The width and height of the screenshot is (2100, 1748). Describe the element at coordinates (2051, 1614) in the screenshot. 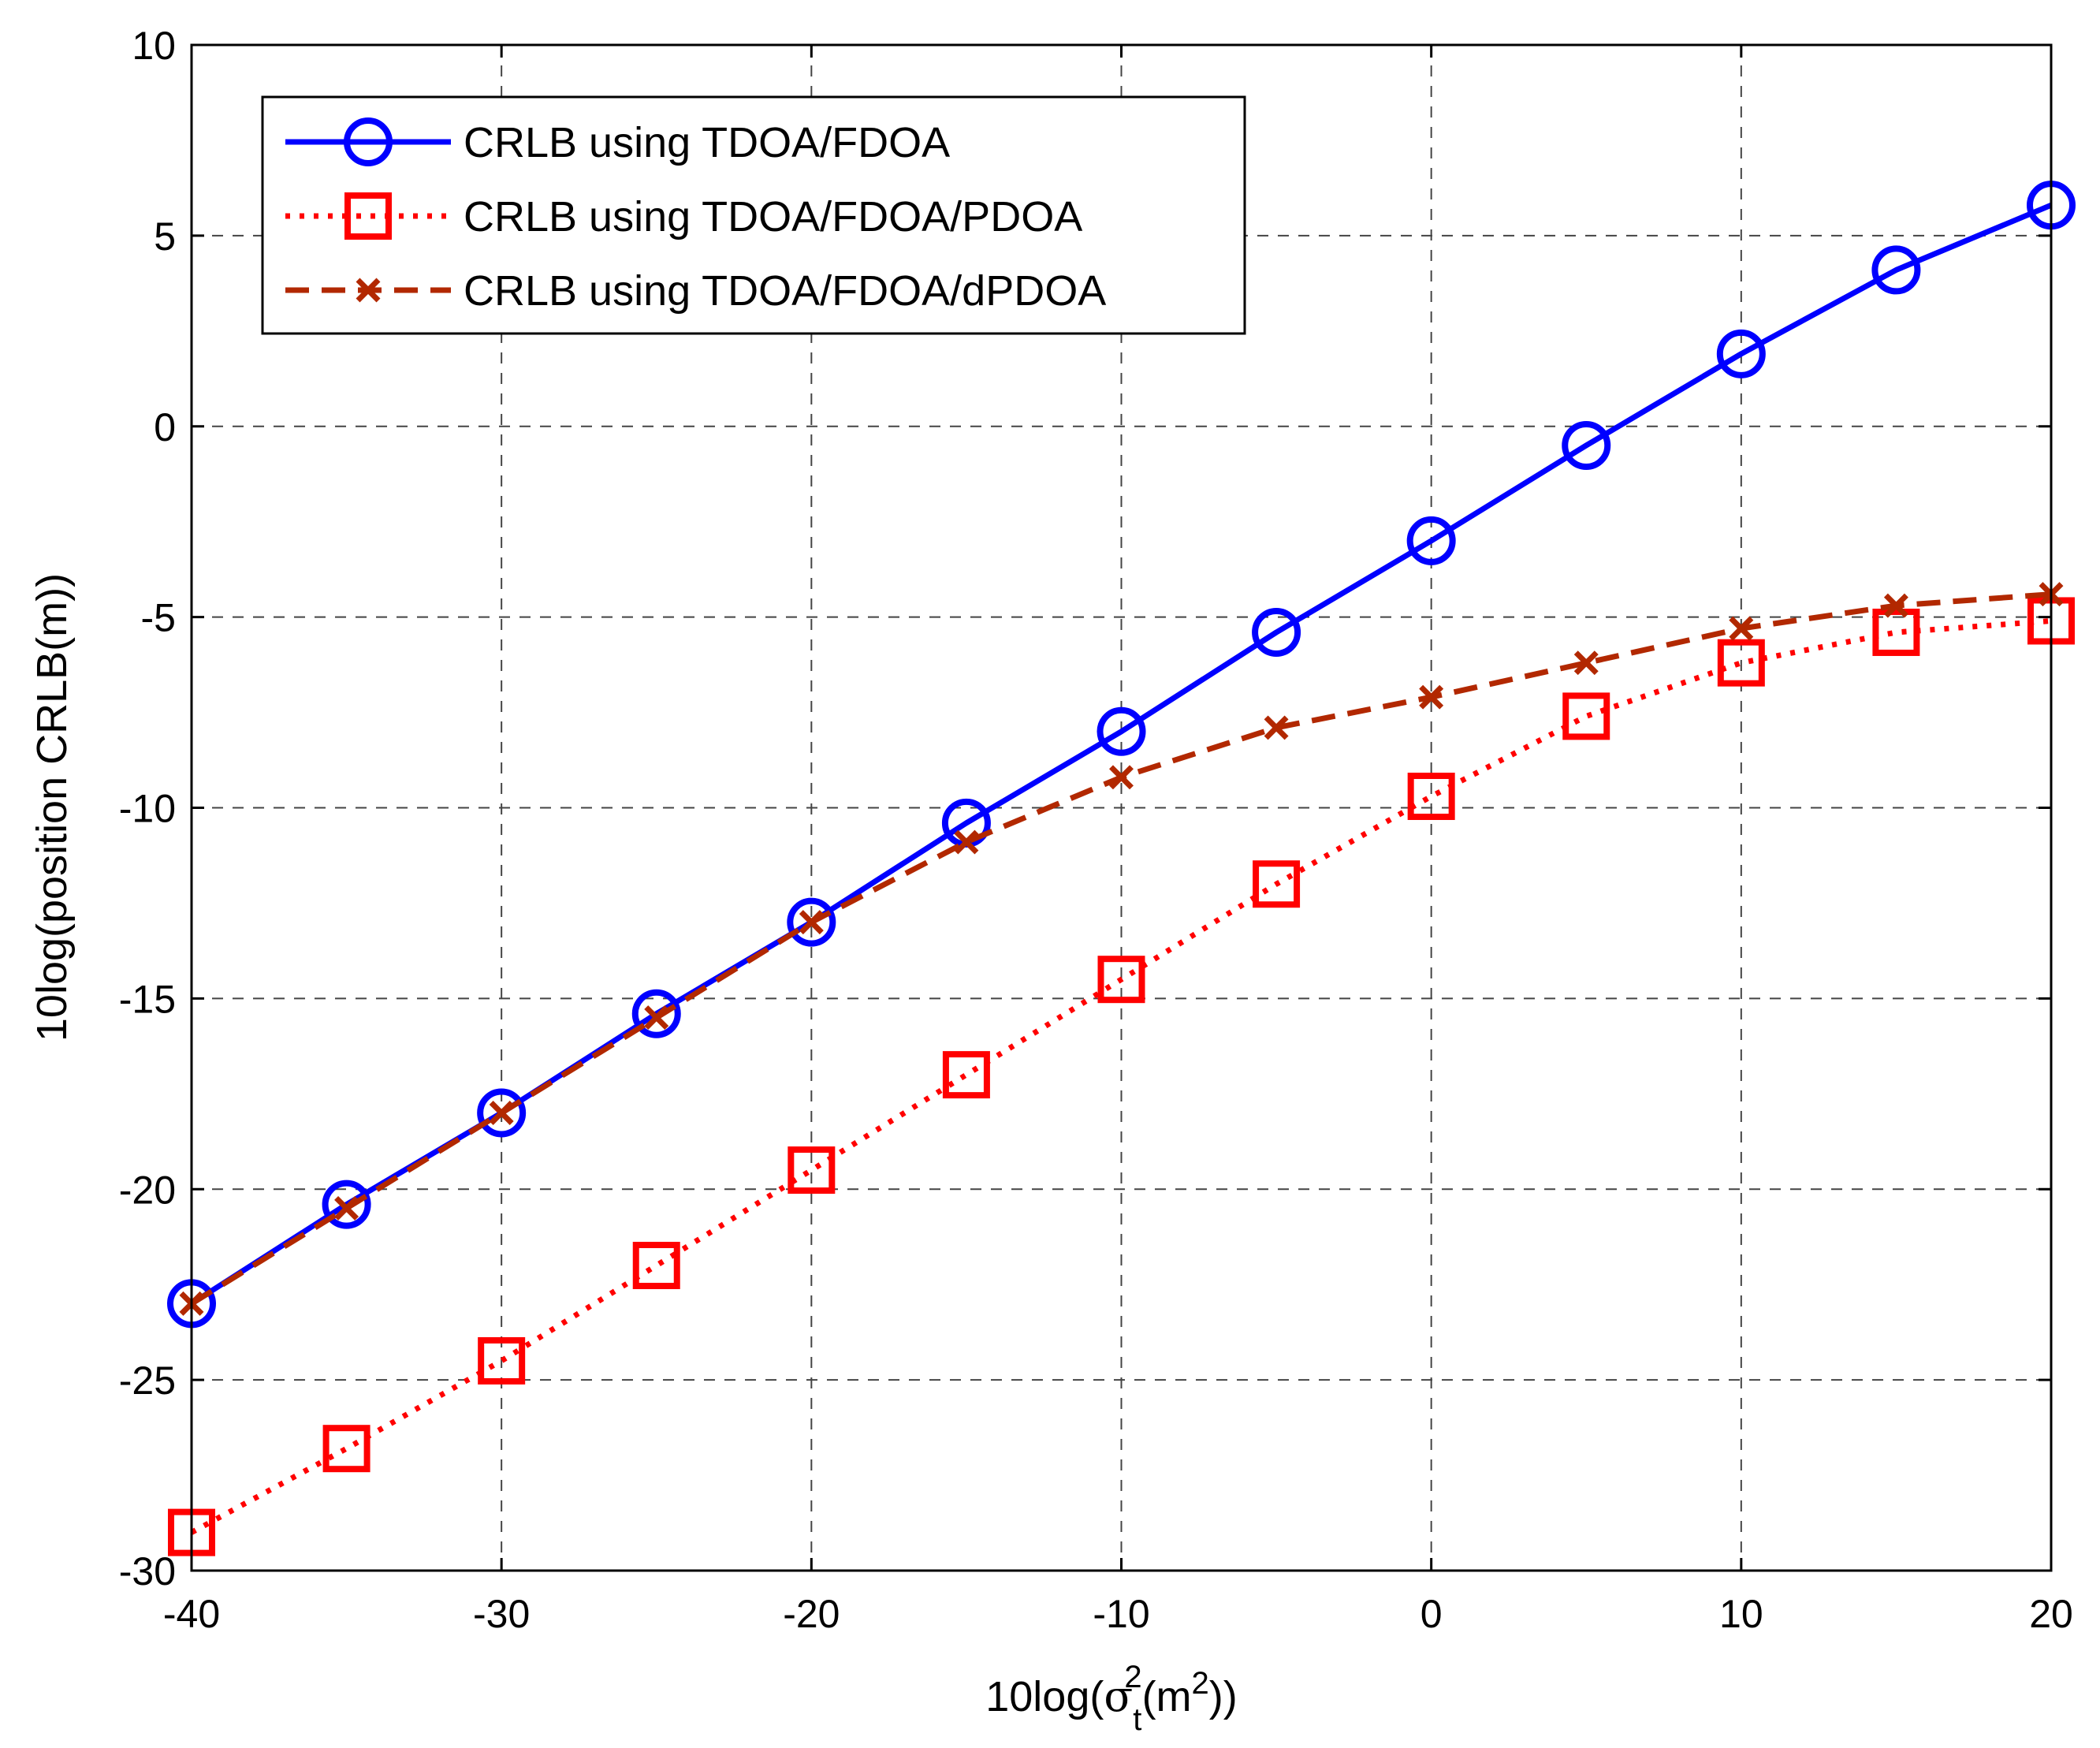

I see `x-tick-label: 20` at that location.